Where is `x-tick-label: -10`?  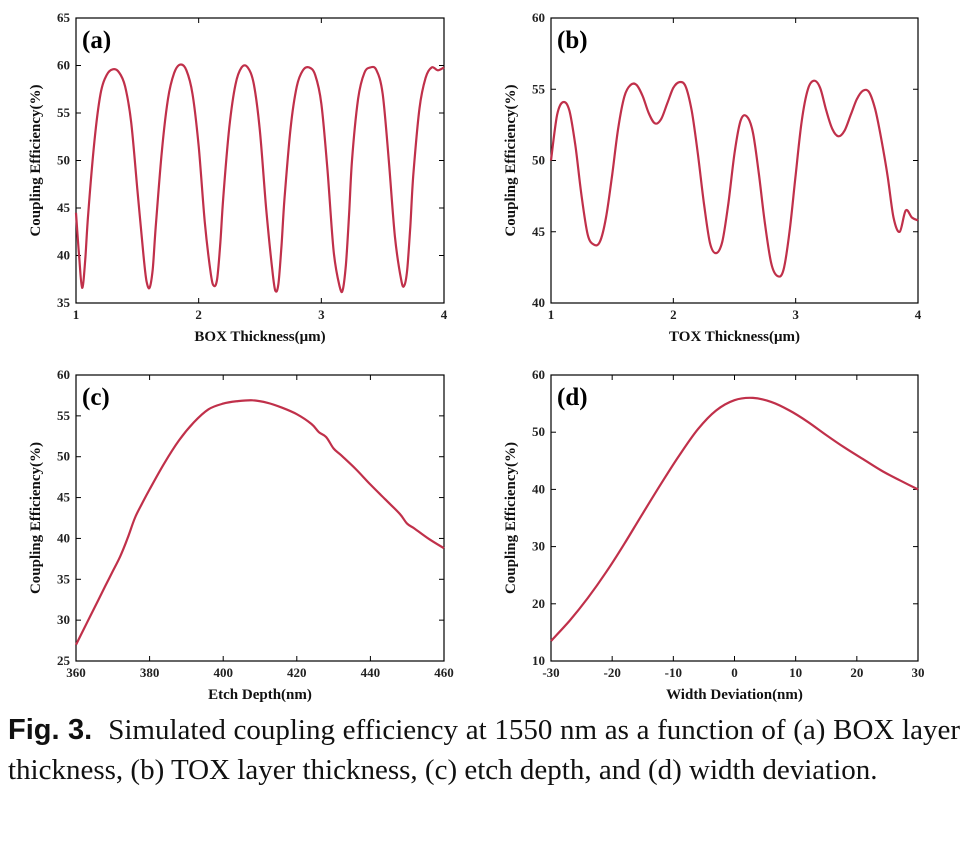
x-tick-label: -10 is located at coordinates (673, 672).